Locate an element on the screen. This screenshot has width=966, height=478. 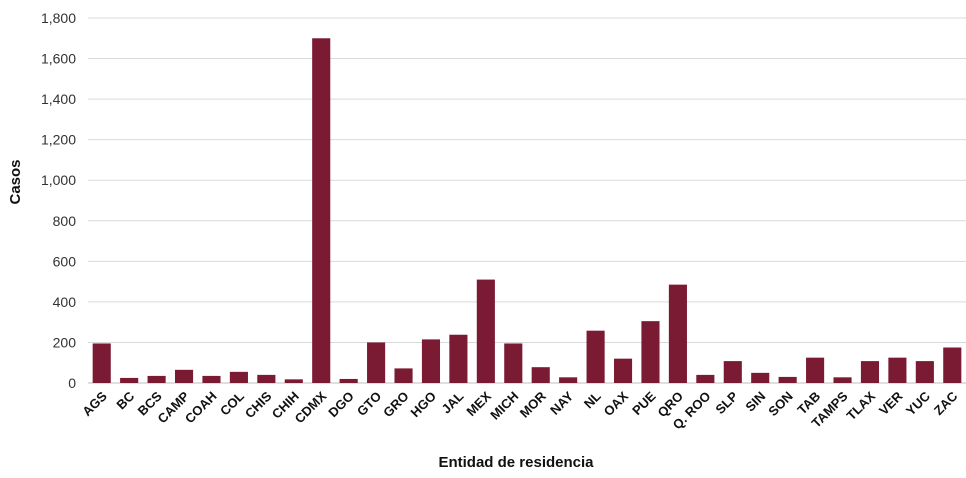
x-tick-label: NAY is located at coordinates (561, 402).